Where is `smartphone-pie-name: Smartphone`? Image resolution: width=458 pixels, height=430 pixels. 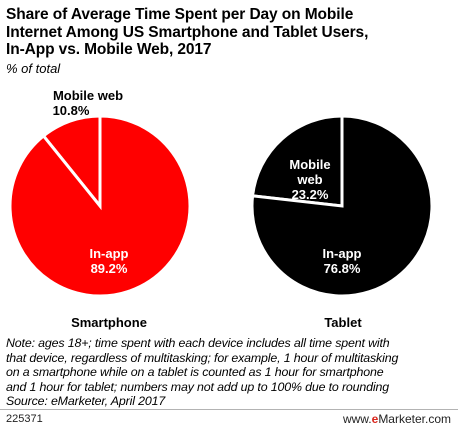 smartphone-pie-name: Smartphone is located at coordinates (109, 322).